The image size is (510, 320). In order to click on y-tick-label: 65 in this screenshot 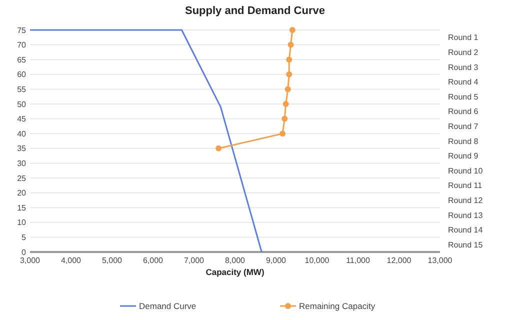, I will do `click(22, 59)`.